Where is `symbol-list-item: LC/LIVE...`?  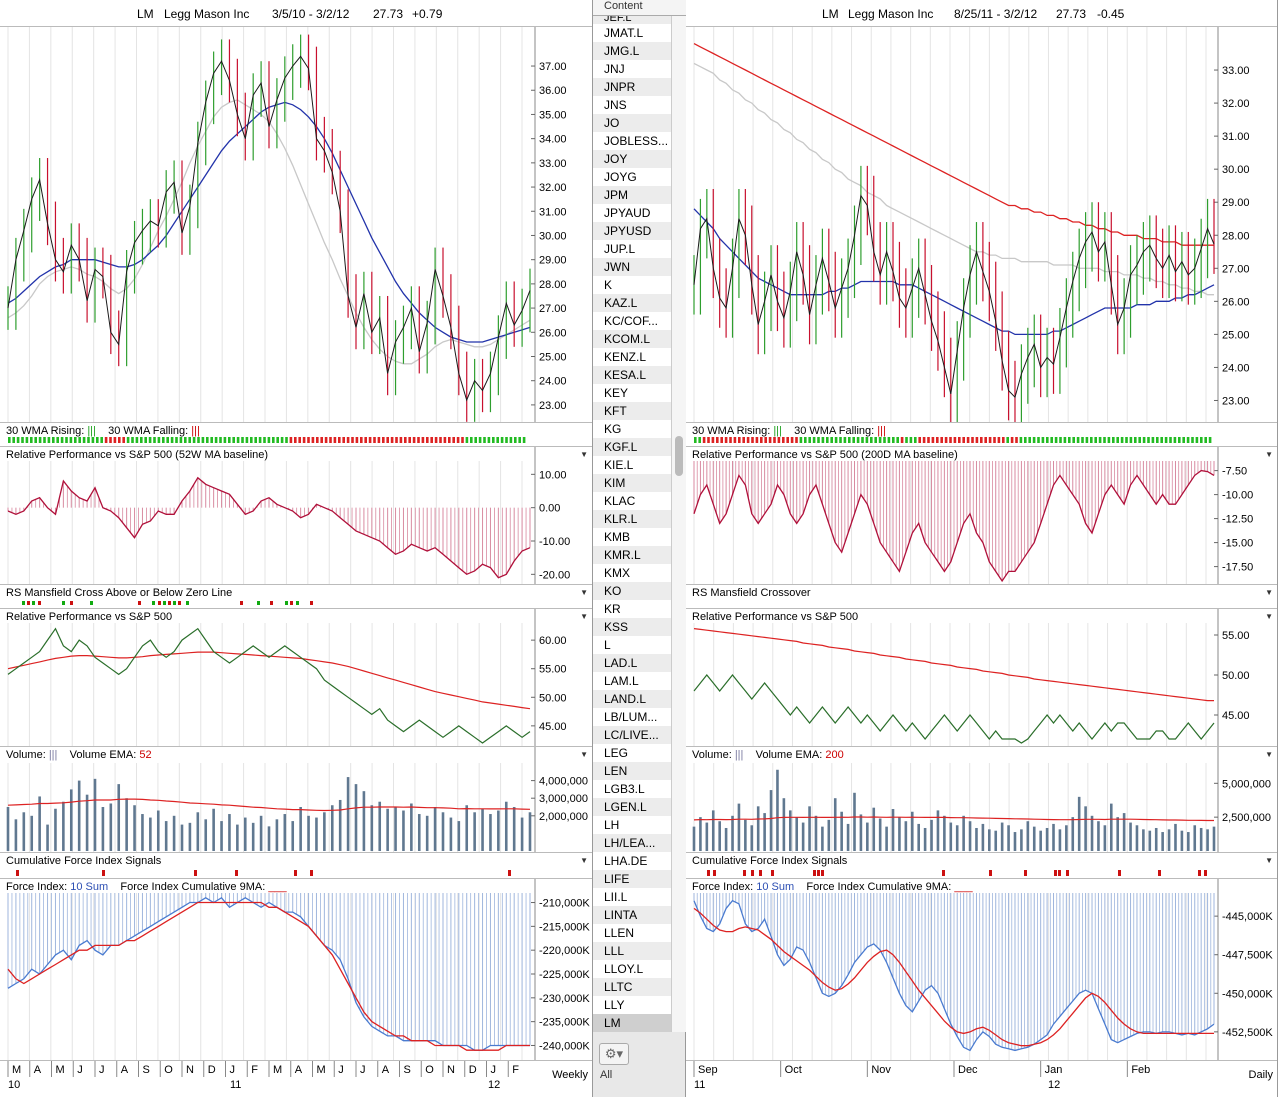
symbol-list-item: LC/LIVE... is located at coordinates (632, 735).